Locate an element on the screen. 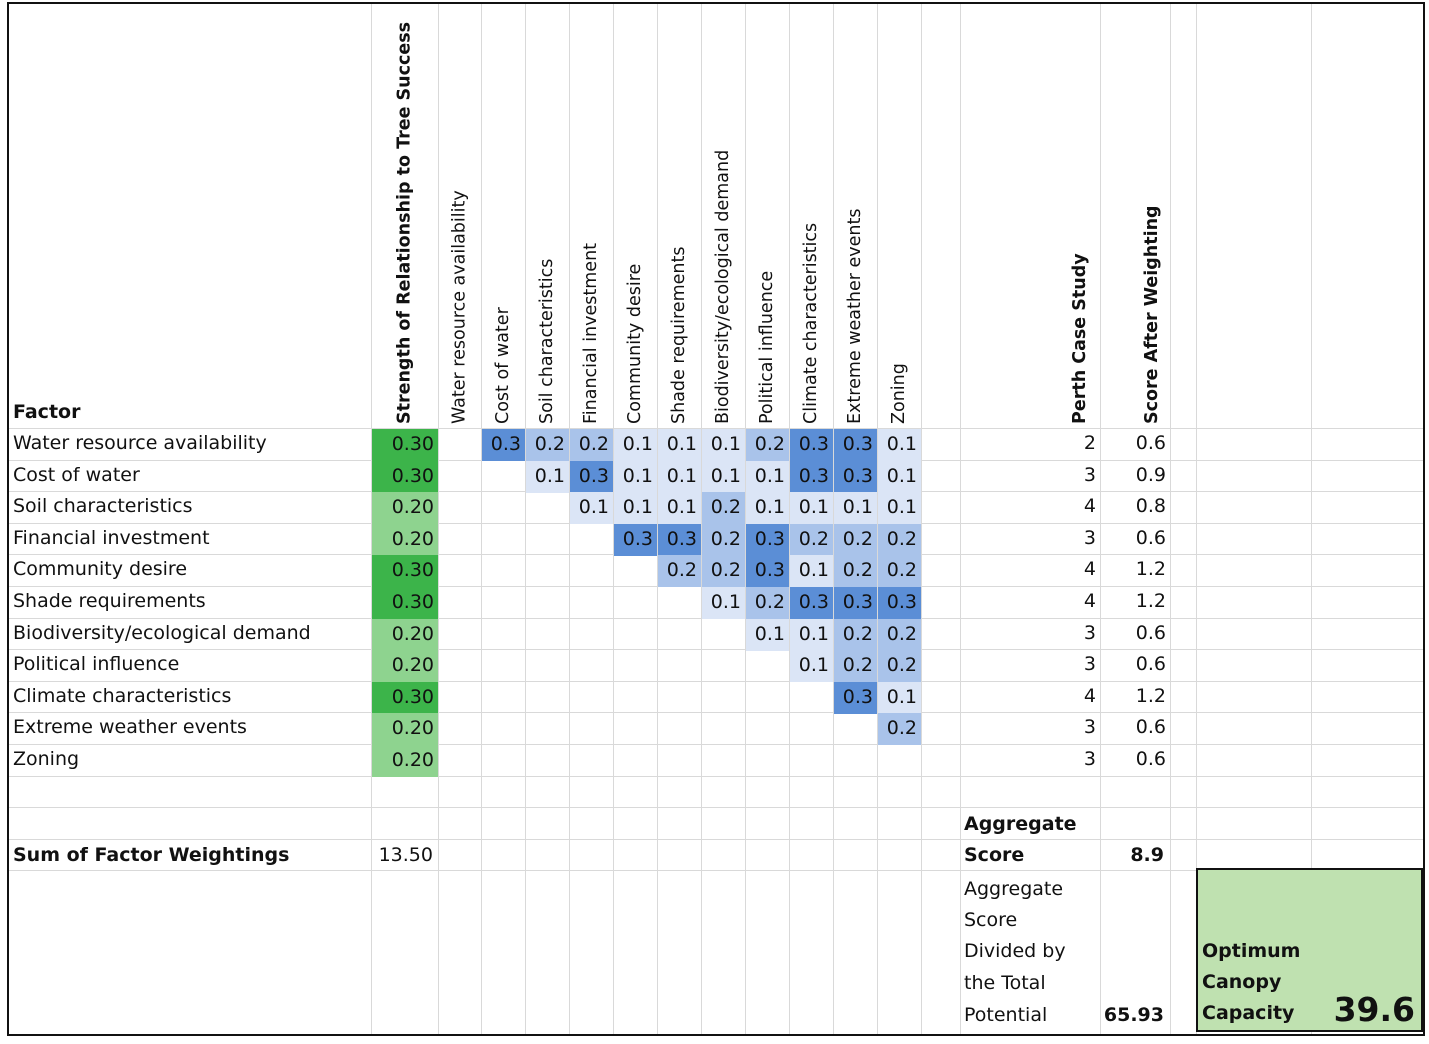  factor-label: Climate characteristics is located at coordinates (122, 696).